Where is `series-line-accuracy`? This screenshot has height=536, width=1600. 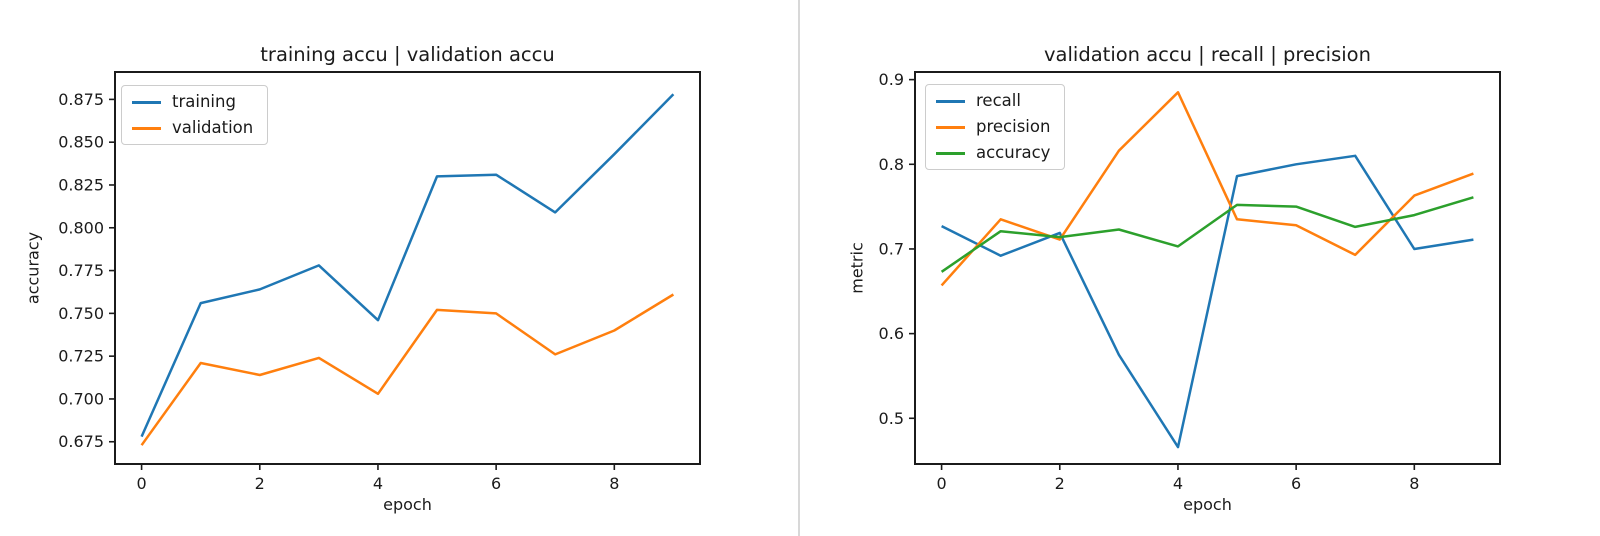 series-line-accuracy is located at coordinates (1207, 234).